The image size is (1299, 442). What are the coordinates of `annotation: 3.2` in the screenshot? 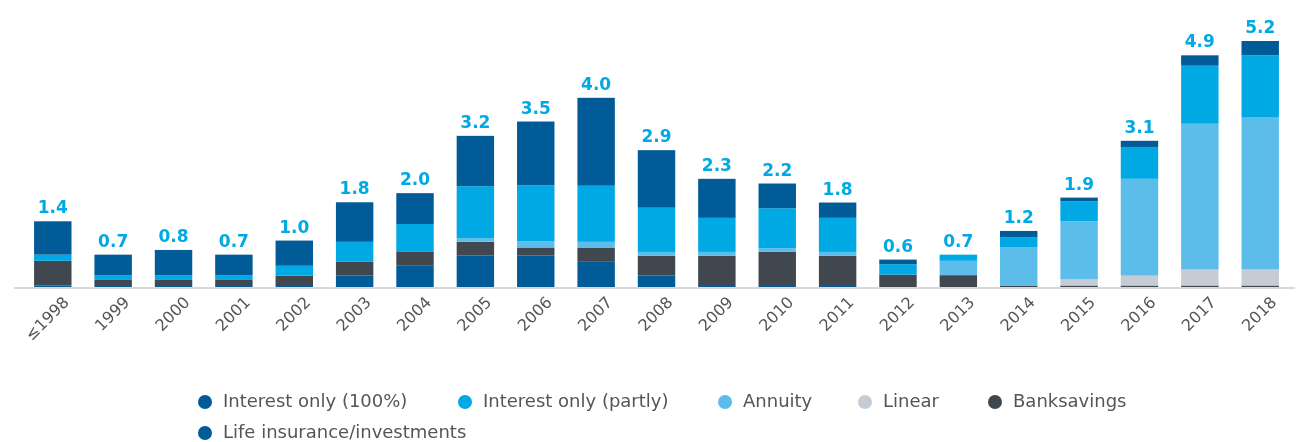 It's located at (475, 121).